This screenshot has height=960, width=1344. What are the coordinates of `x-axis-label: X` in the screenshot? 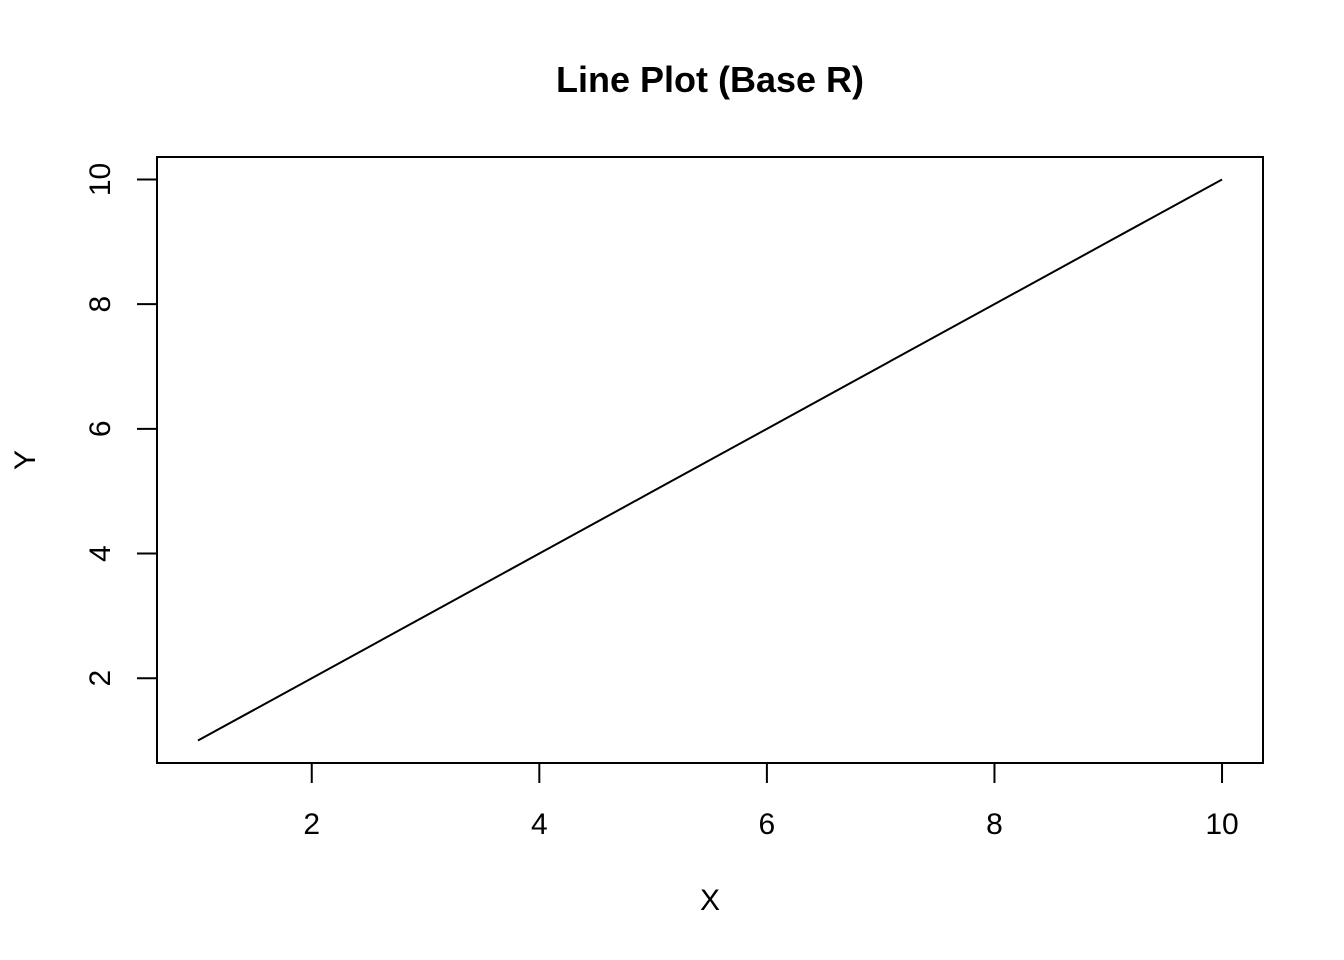 It's located at (710, 900).